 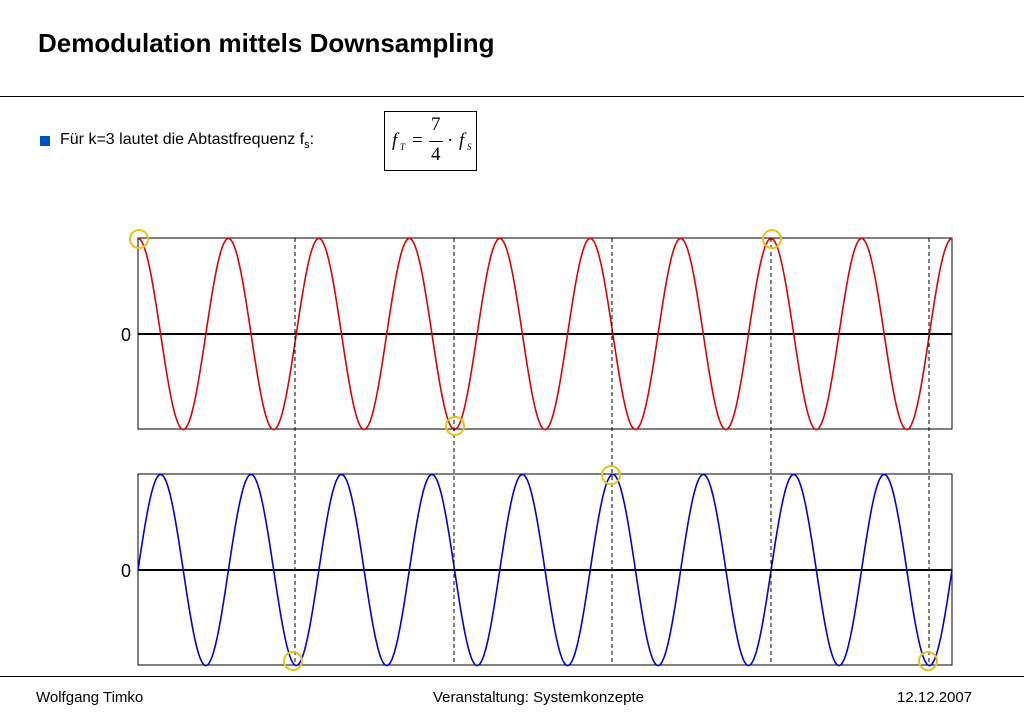 What do you see at coordinates (436, 154) in the screenshot?
I see `formula-denominator: 4` at bounding box center [436, 154].